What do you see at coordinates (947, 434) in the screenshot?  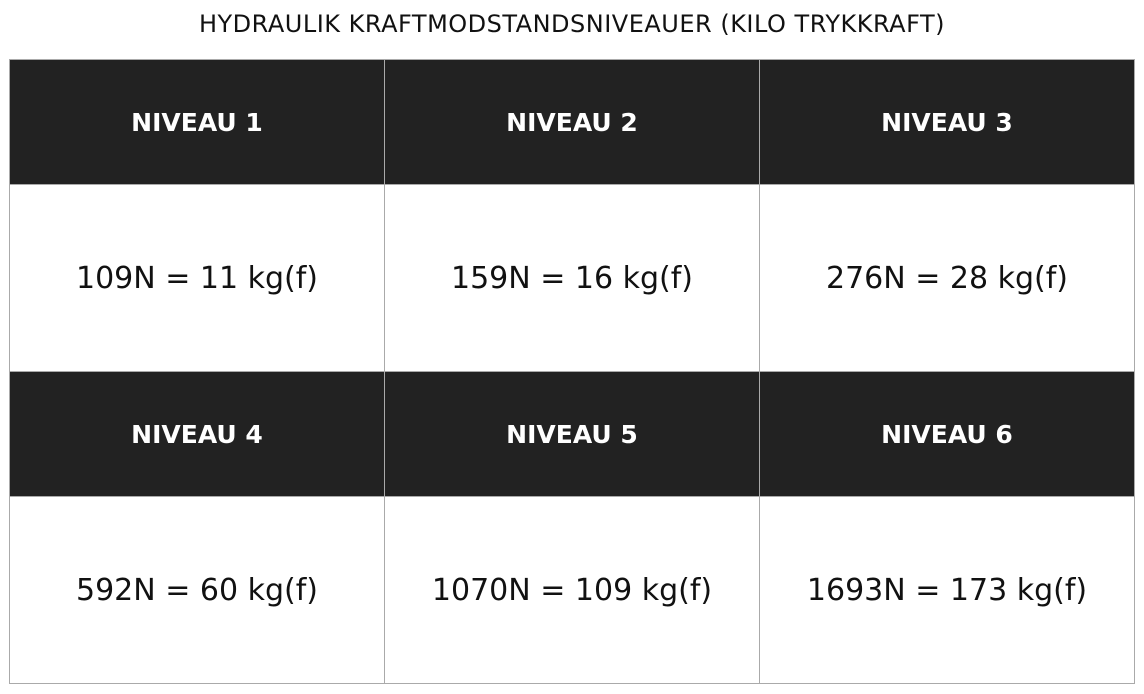 I see `level-header: NIVEAU 6` at bounding box center [947, 434].